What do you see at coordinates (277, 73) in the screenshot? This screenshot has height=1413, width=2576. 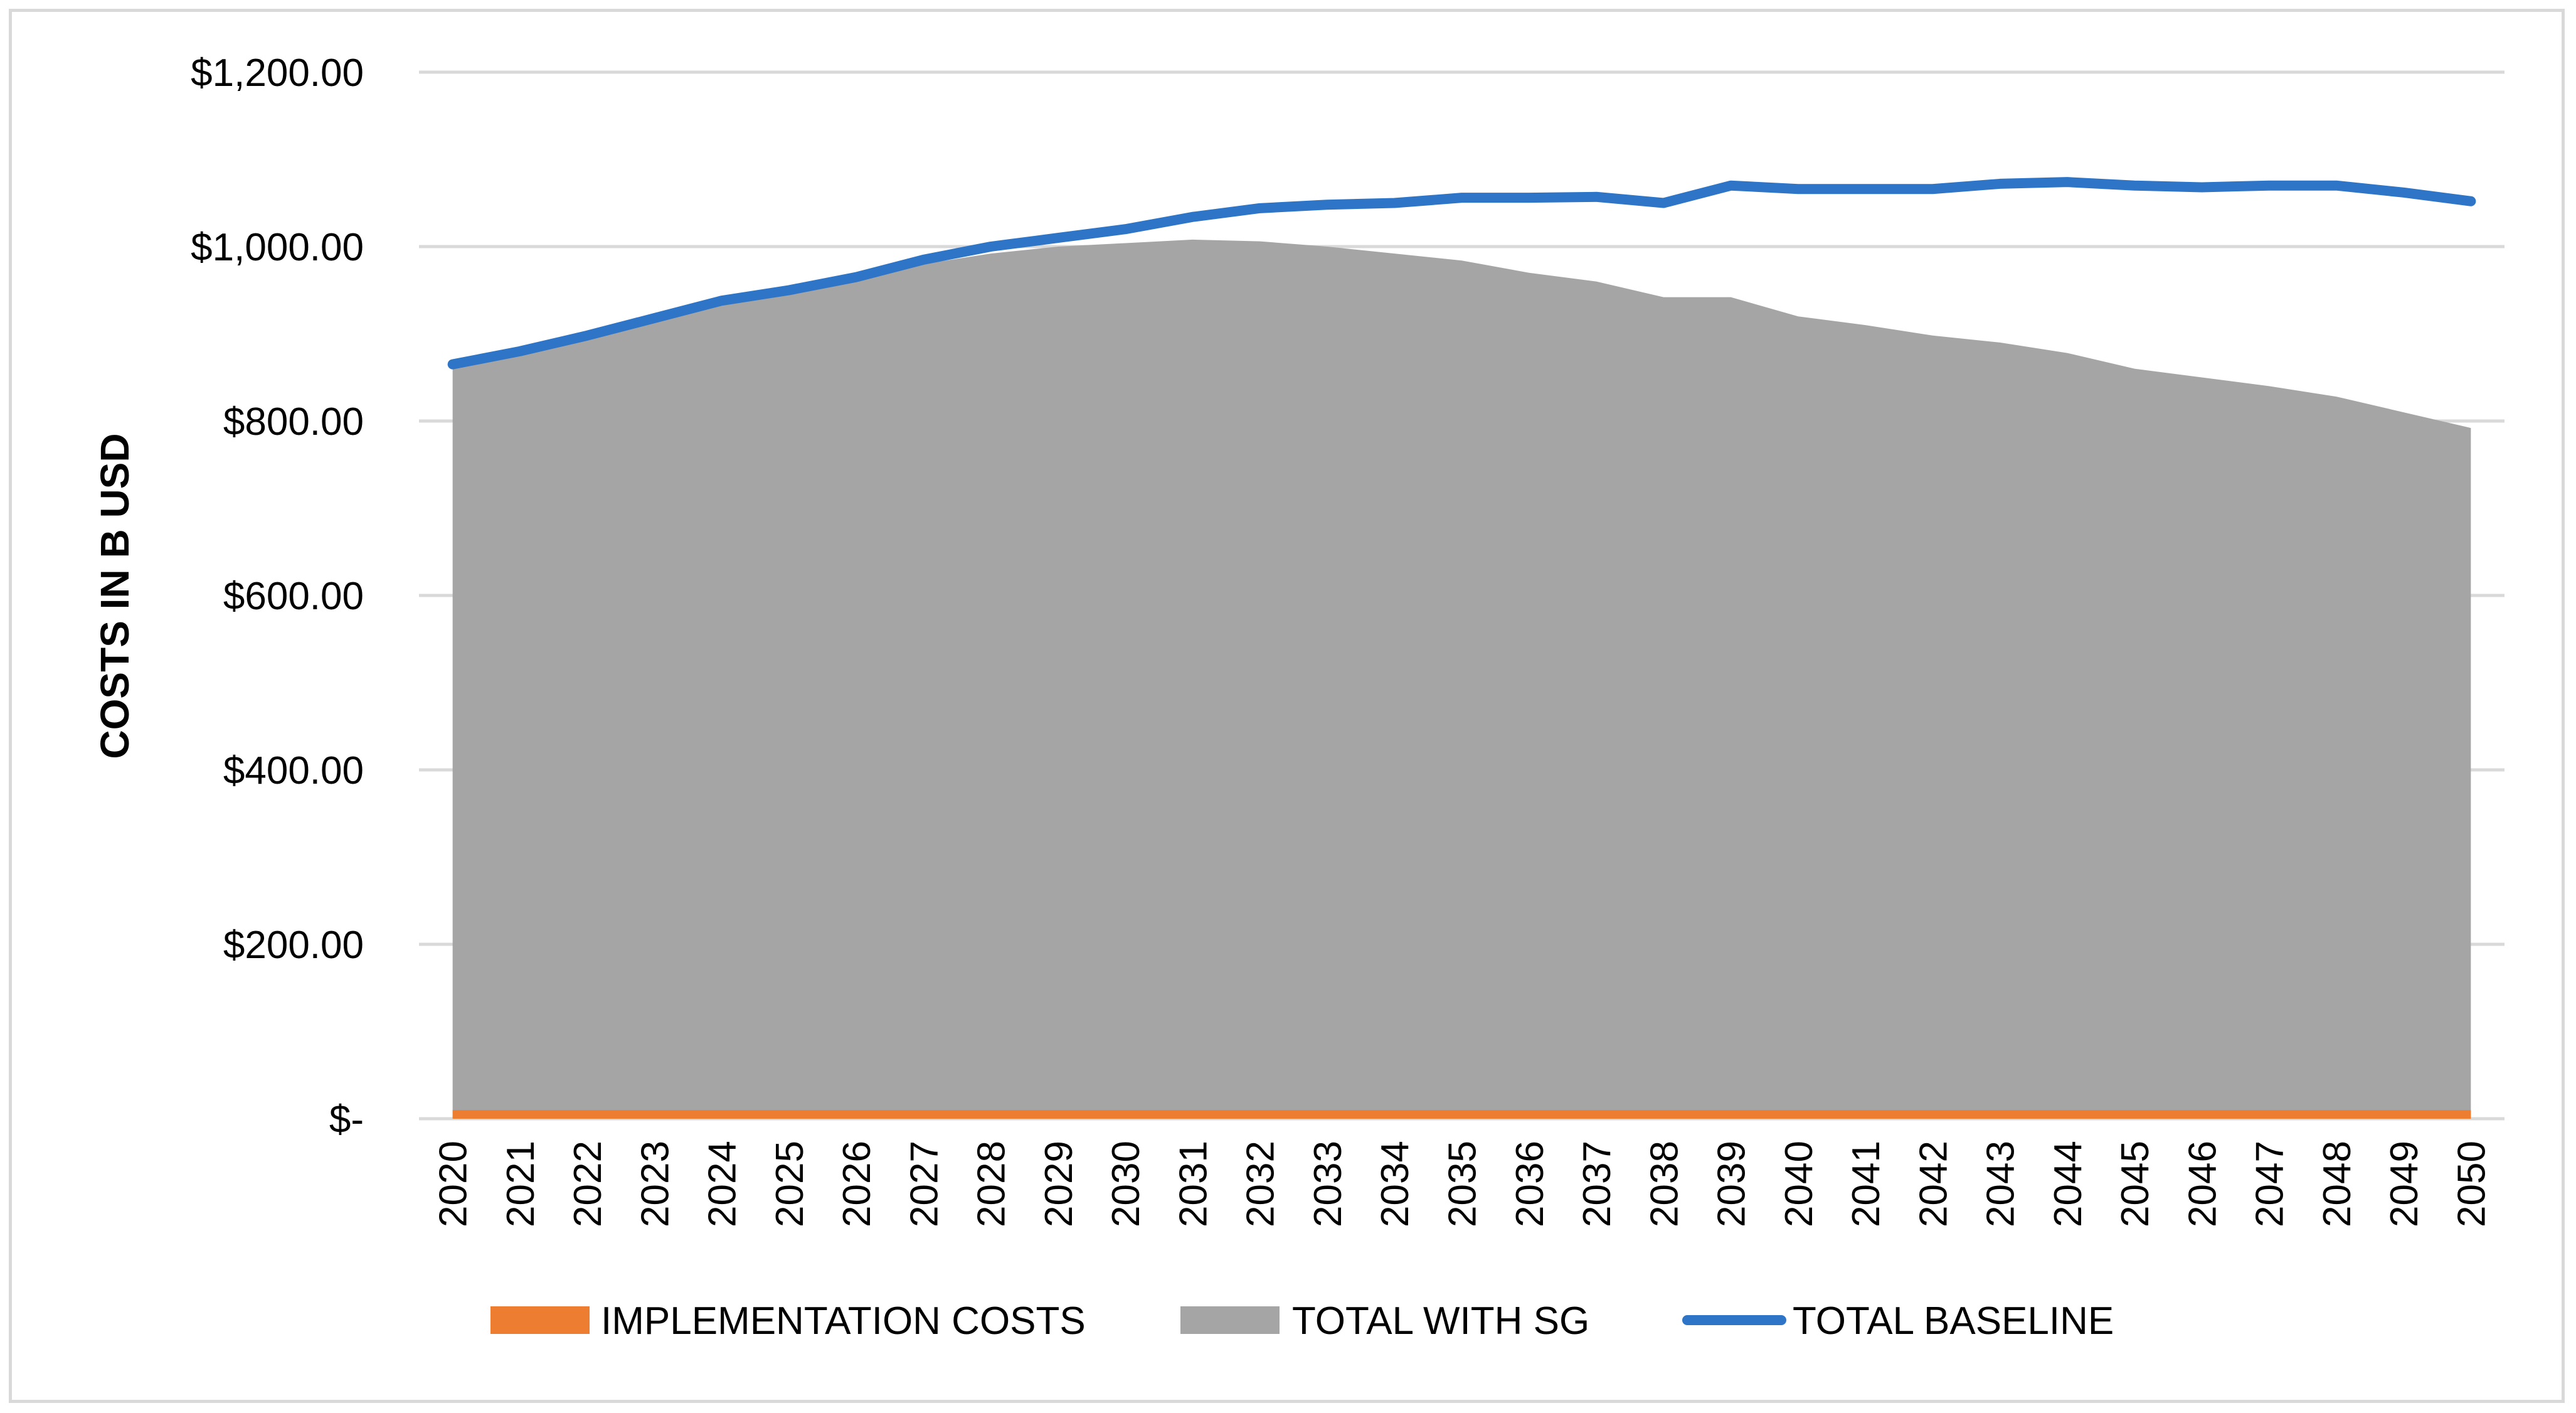 I see `y-tick-label-6: $1,200.00` at bounding box center [277, 73].